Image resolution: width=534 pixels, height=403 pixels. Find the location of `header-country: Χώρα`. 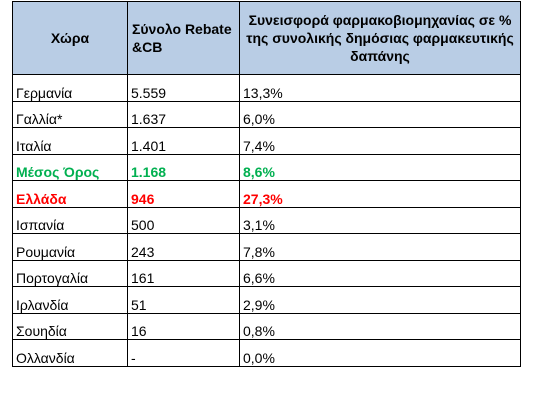

header-country: Χώρα is located at coordinates (70, 38).